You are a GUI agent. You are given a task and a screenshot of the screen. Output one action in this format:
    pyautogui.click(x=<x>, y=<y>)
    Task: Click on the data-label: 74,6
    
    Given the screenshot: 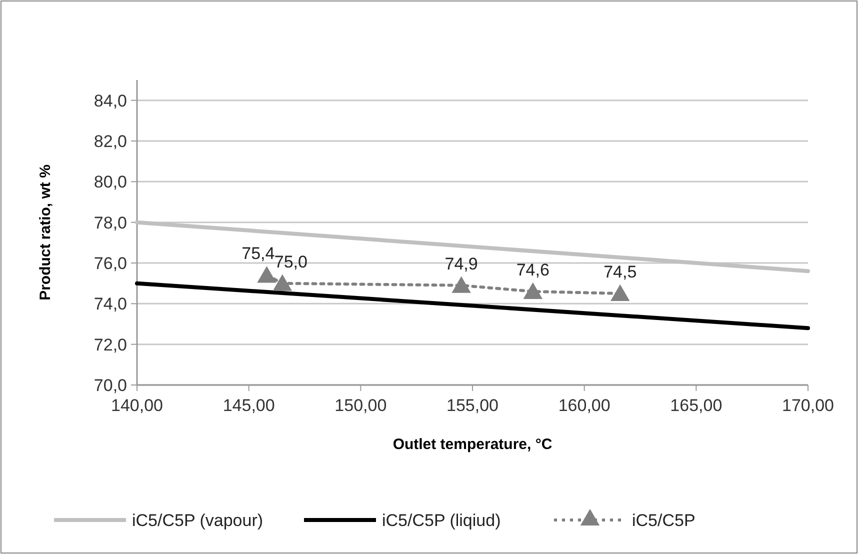 What is the action you would take?
    pyautogui.click(x=533, y=270)
    